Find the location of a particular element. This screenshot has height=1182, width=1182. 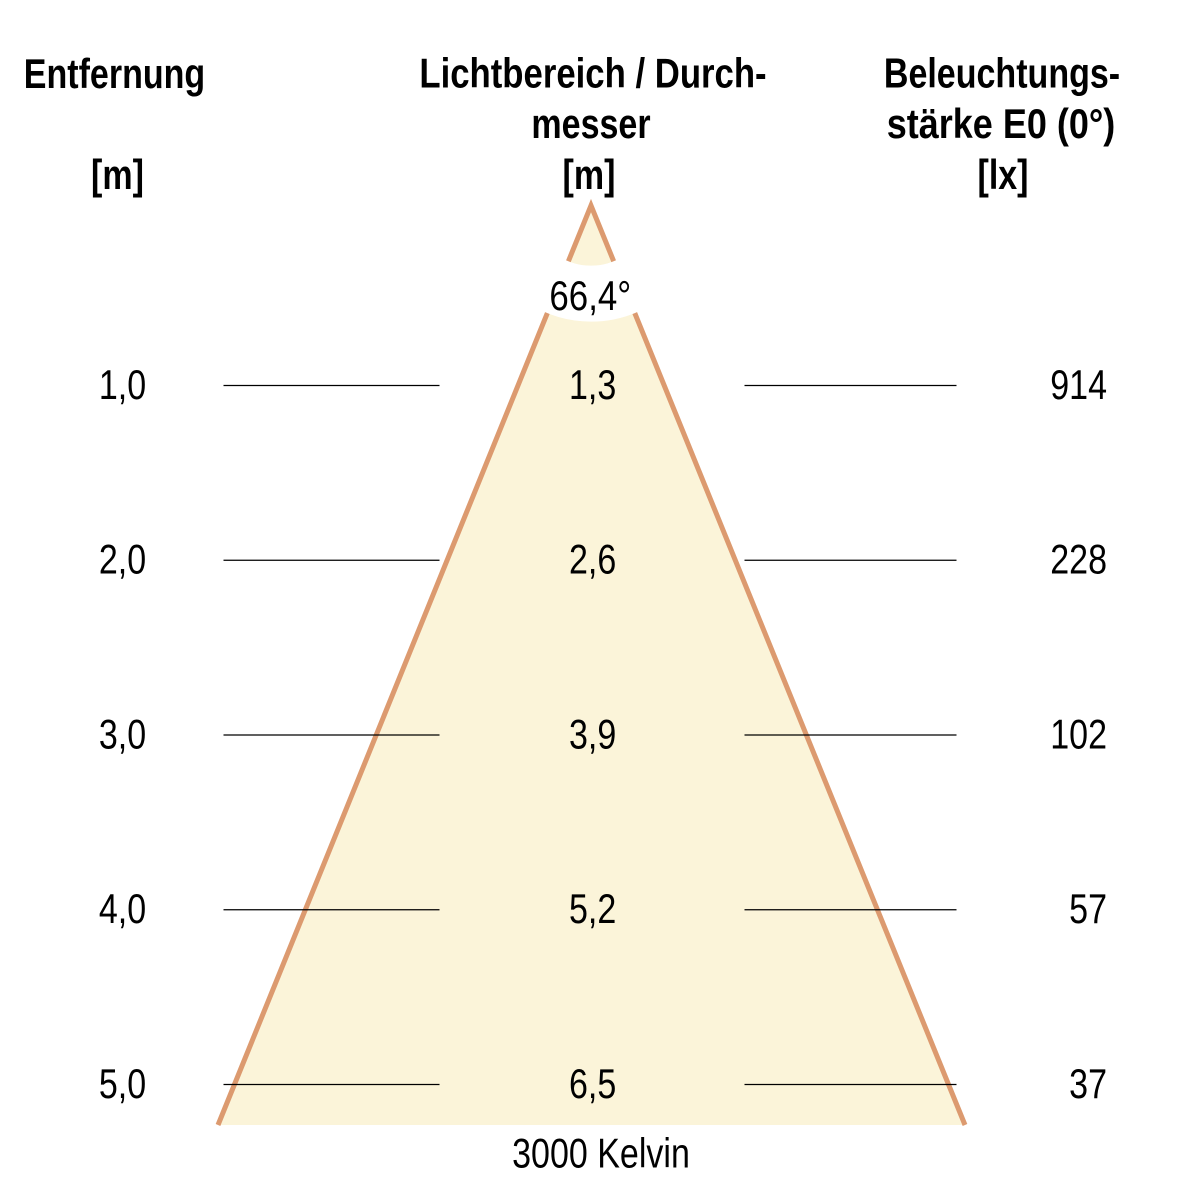

svg-text: 2,6 is located at coordinates (592, 561).